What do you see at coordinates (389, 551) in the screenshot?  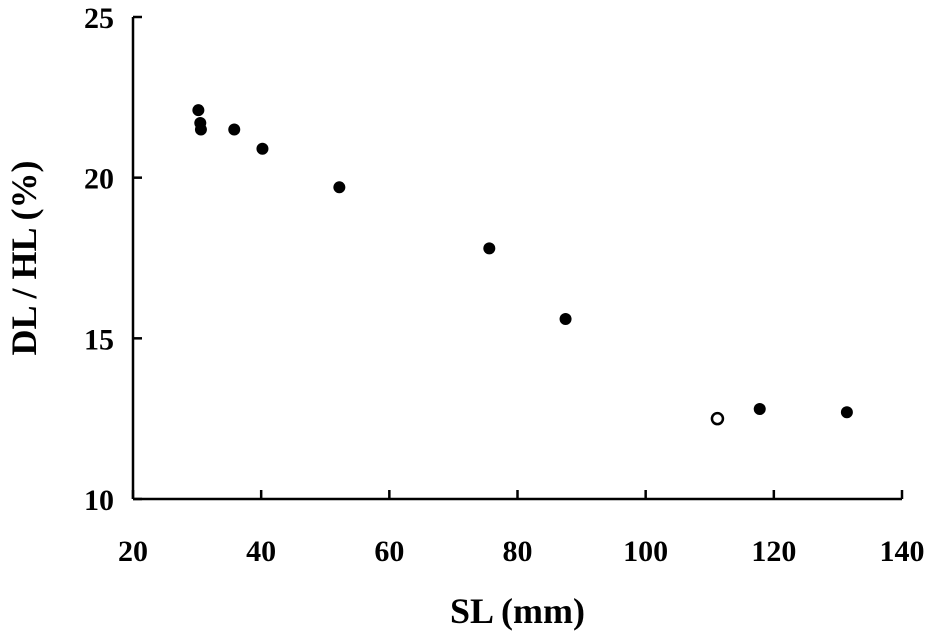 I see `x-tick-label: 60` at bounding box center [389, 551].